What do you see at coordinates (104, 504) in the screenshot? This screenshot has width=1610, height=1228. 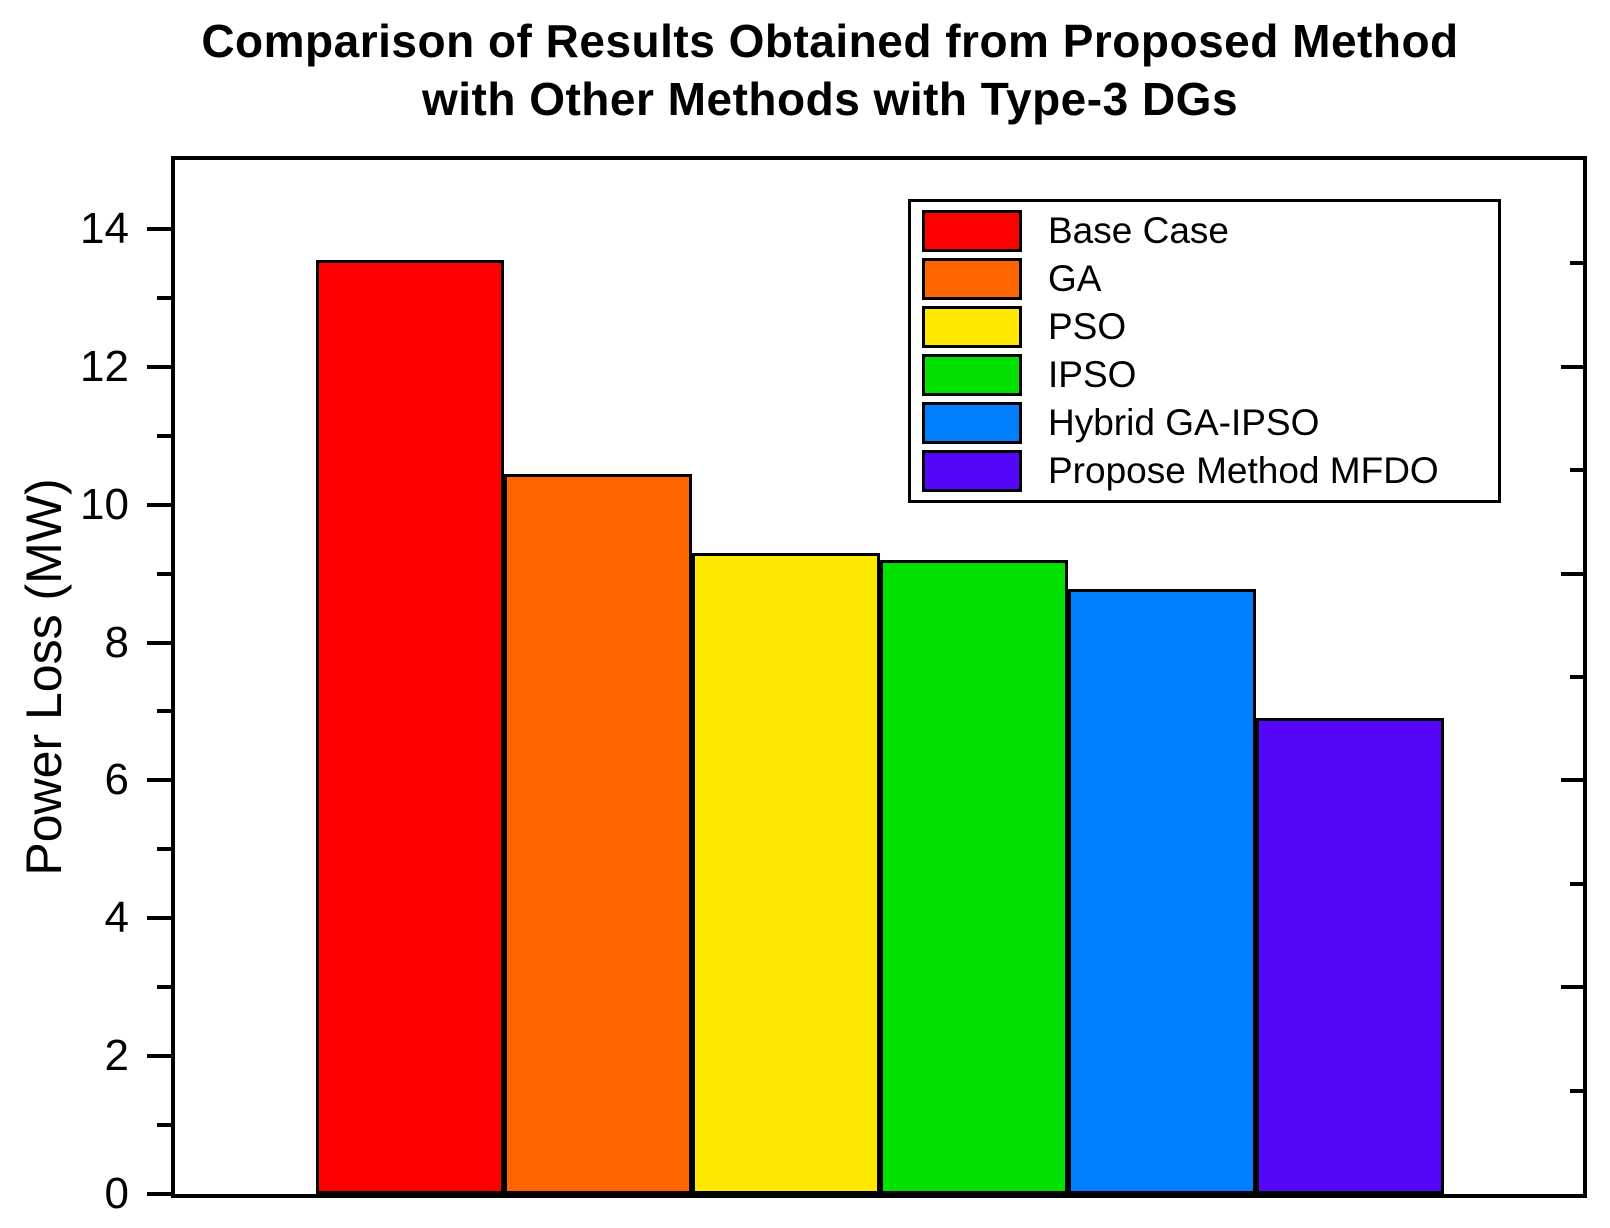 I see `y-tick-label-10: 10` at bounding box center [104, 504].